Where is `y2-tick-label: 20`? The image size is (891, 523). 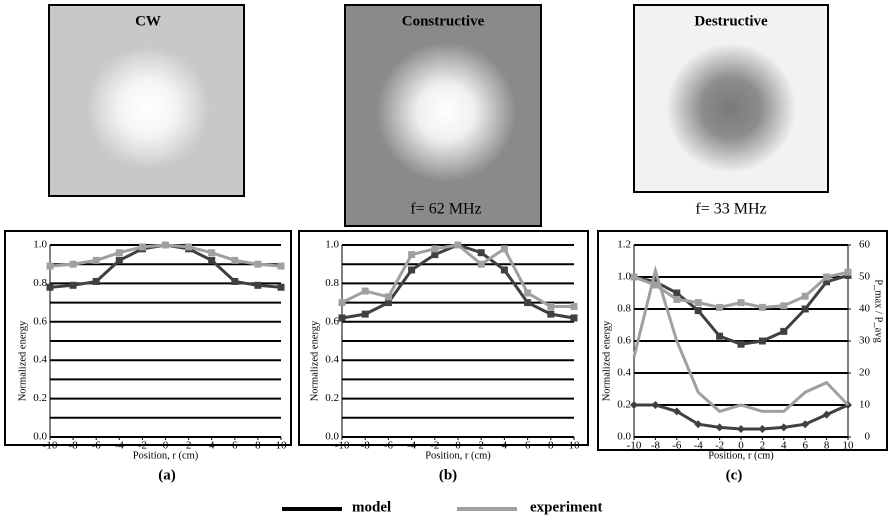 y2-tick-label: 20 is located at coordinates (865, 373).